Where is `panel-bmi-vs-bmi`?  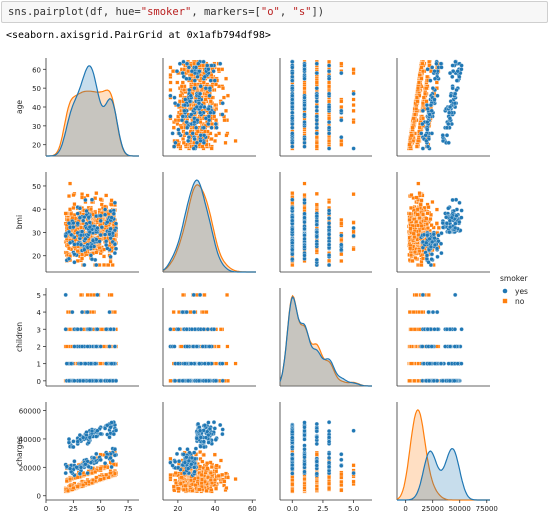
panel-bmi-vs-bmi is located at coordinates (209, 222).